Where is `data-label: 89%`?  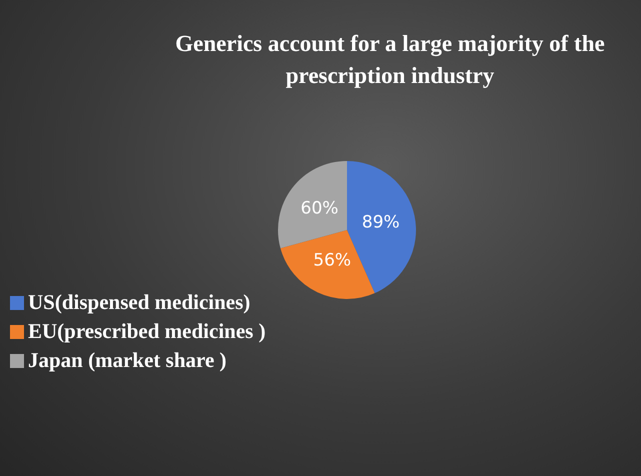 data-label: 89% is located at coordinates (381, 222).